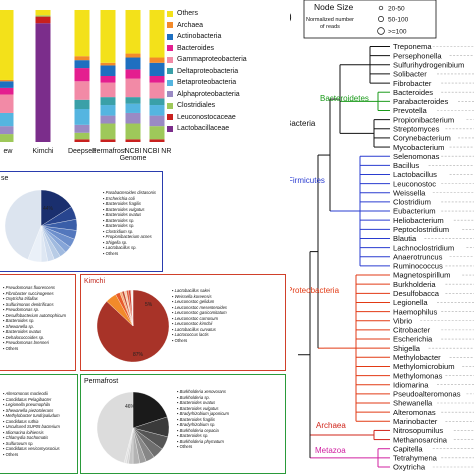 The width and height of the screenshot is (474, 474). Describe the element at coordinates (423, 119) in the screenshot. I see `tree-leaf-propionibacterium: Propionibacterium` at that location.